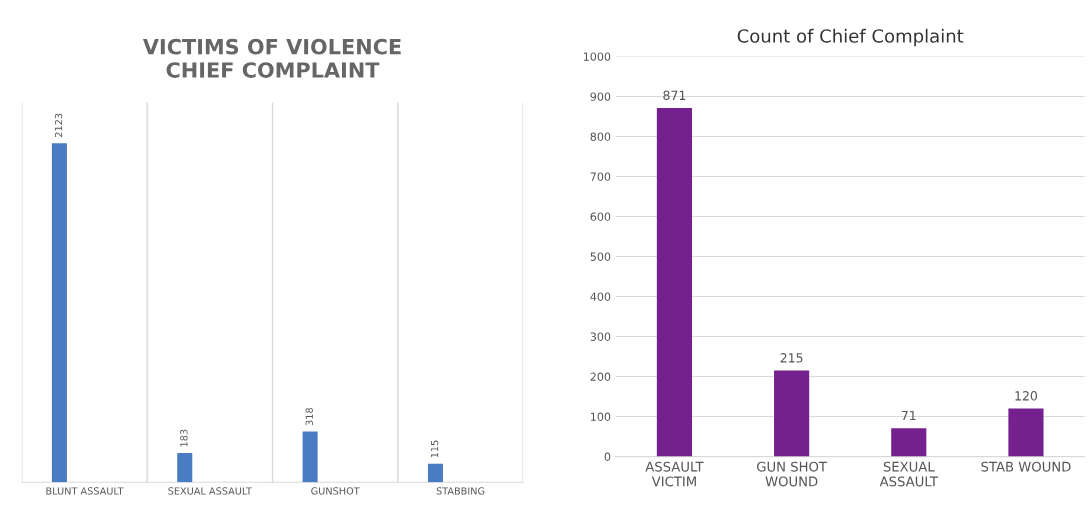  Describe the element at coordinates (600, 256) in the screenshot. I see `y-tick-label: 500` at that location.